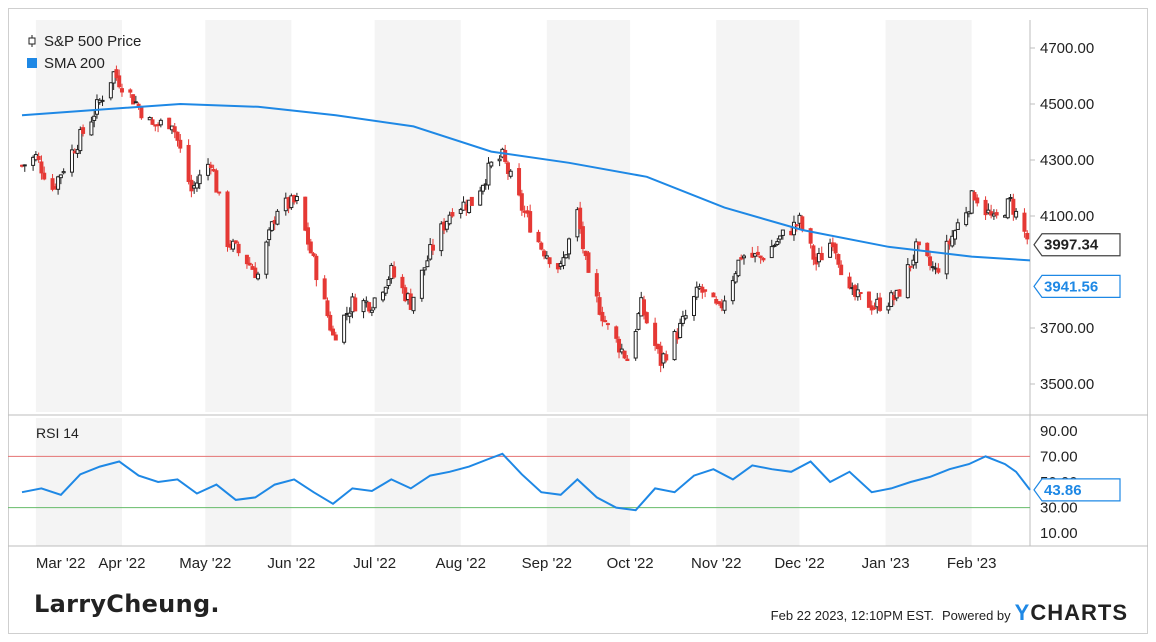  What do you see at coordinates (852, 615) in the screenshot?
I see `timestamp: Feb 22 2023, 12:10PM EST.` at bounding box center [852, 615].